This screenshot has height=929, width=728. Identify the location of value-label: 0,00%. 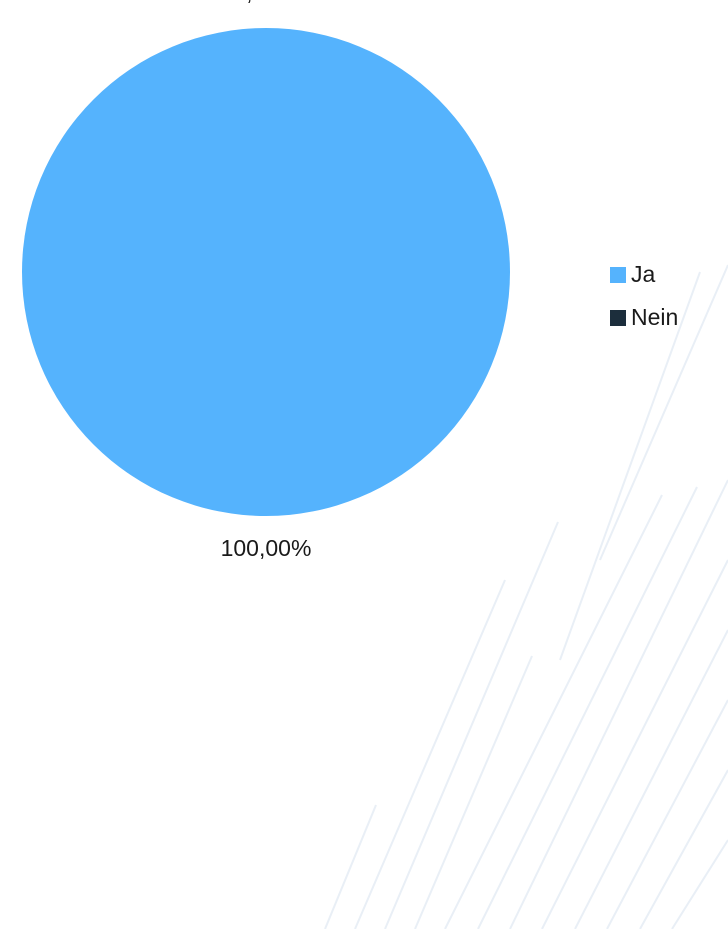
(265, 2).